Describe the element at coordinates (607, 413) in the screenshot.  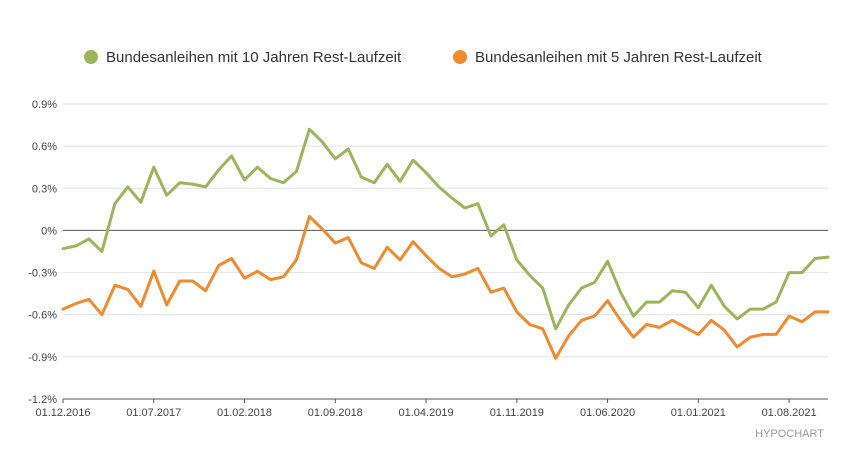
I see `x-tick-label: 01.06.2020` at that location.